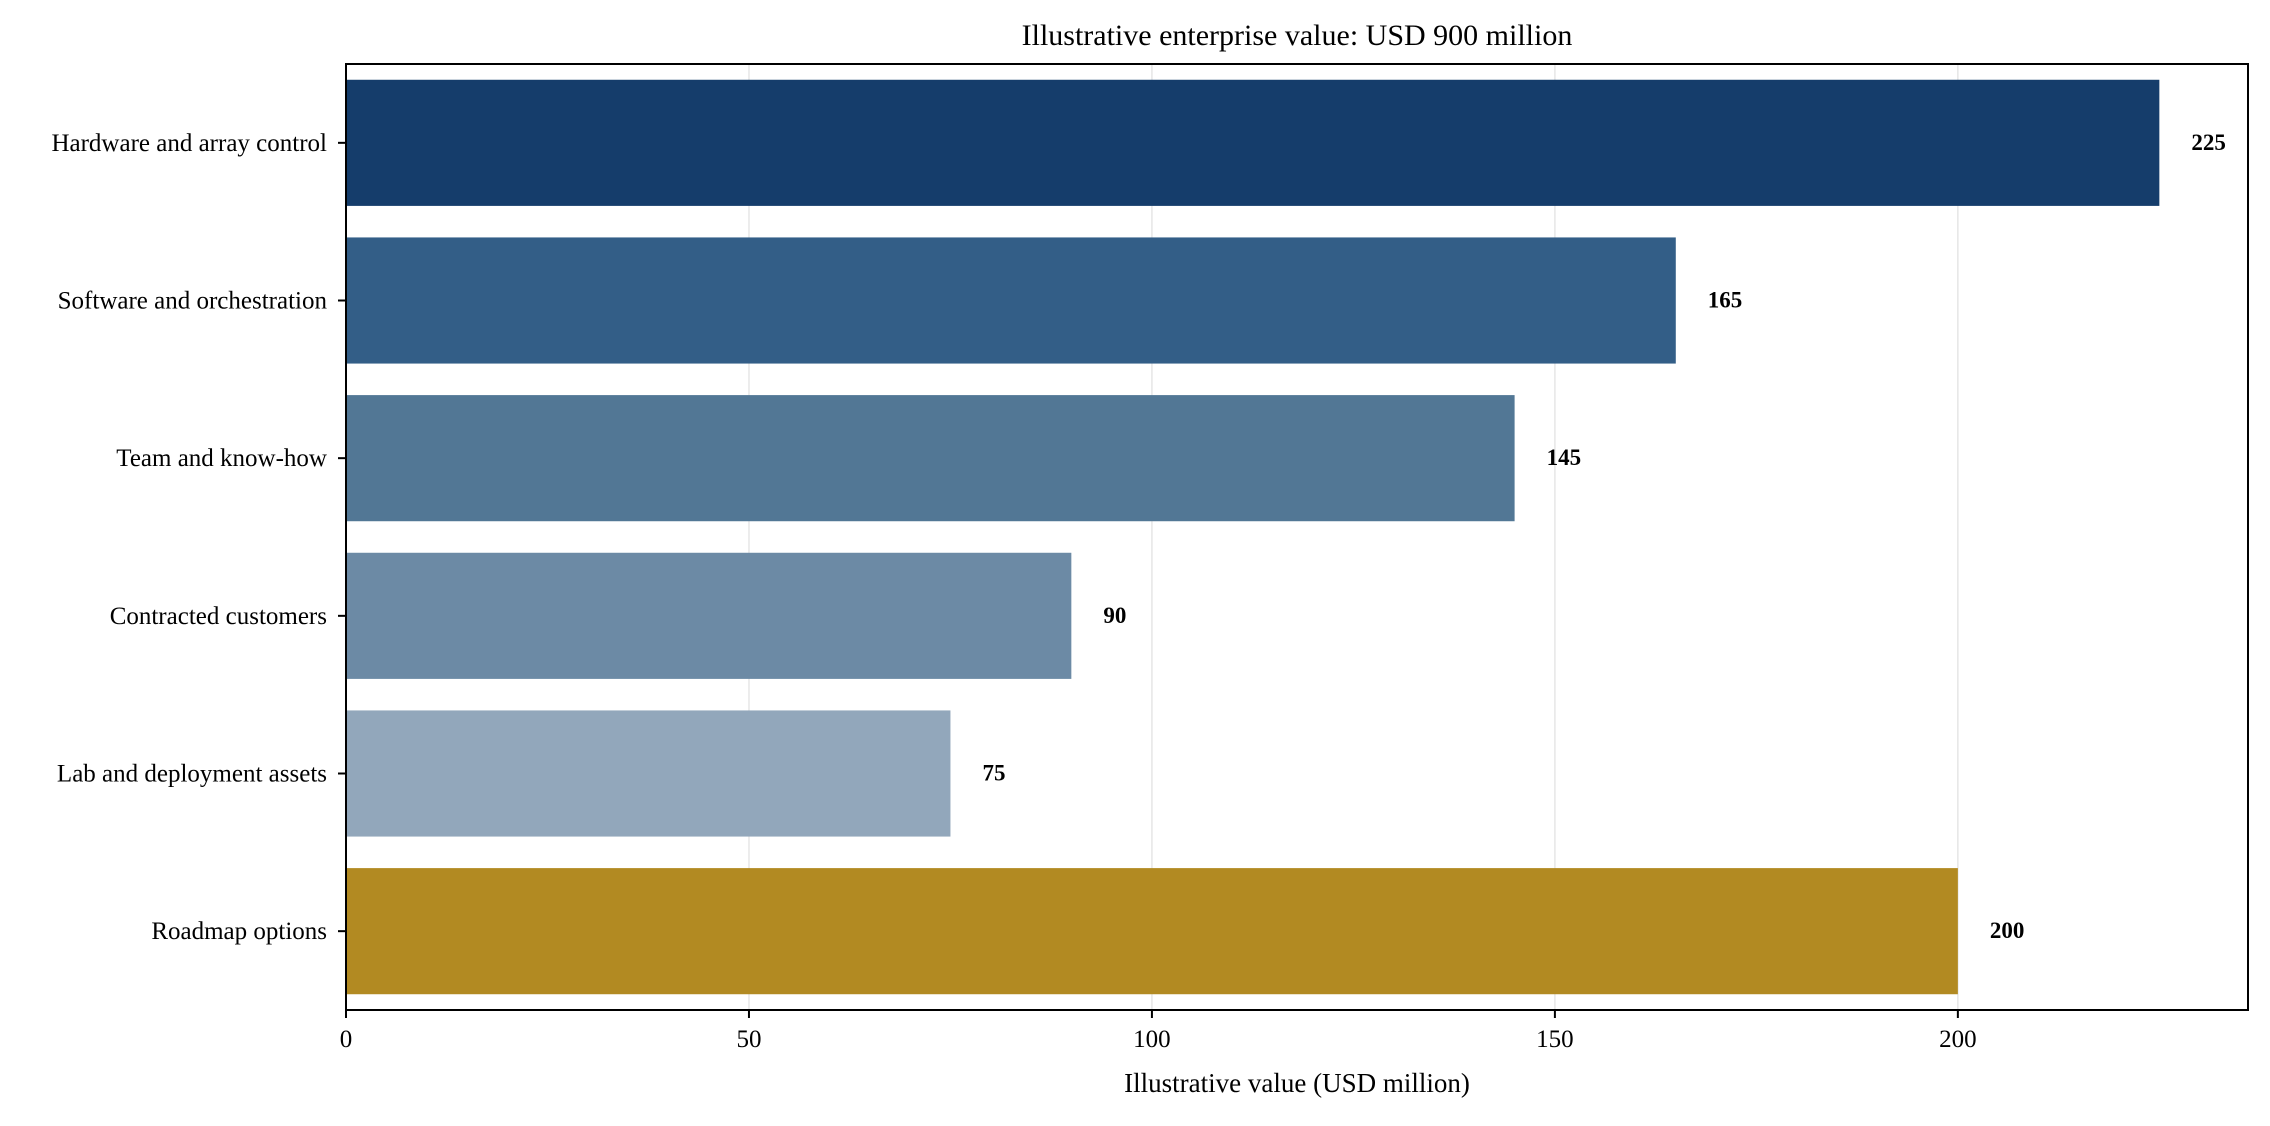 The image size is (2270, 1126). I want to click on x-tick-label: 0, so click(346, 1039).